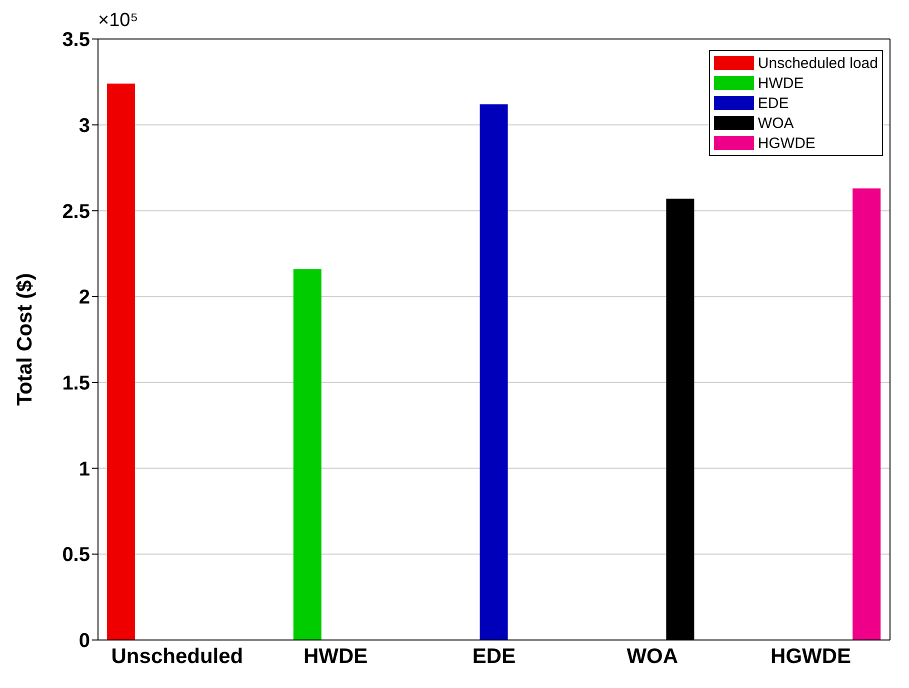 The width and height of the screenshot is (909, 688). What do you see at coordinates (76, 211) in the screenshot?
I see `y-tick-label: 2.5` at bounding box center [76, 211].